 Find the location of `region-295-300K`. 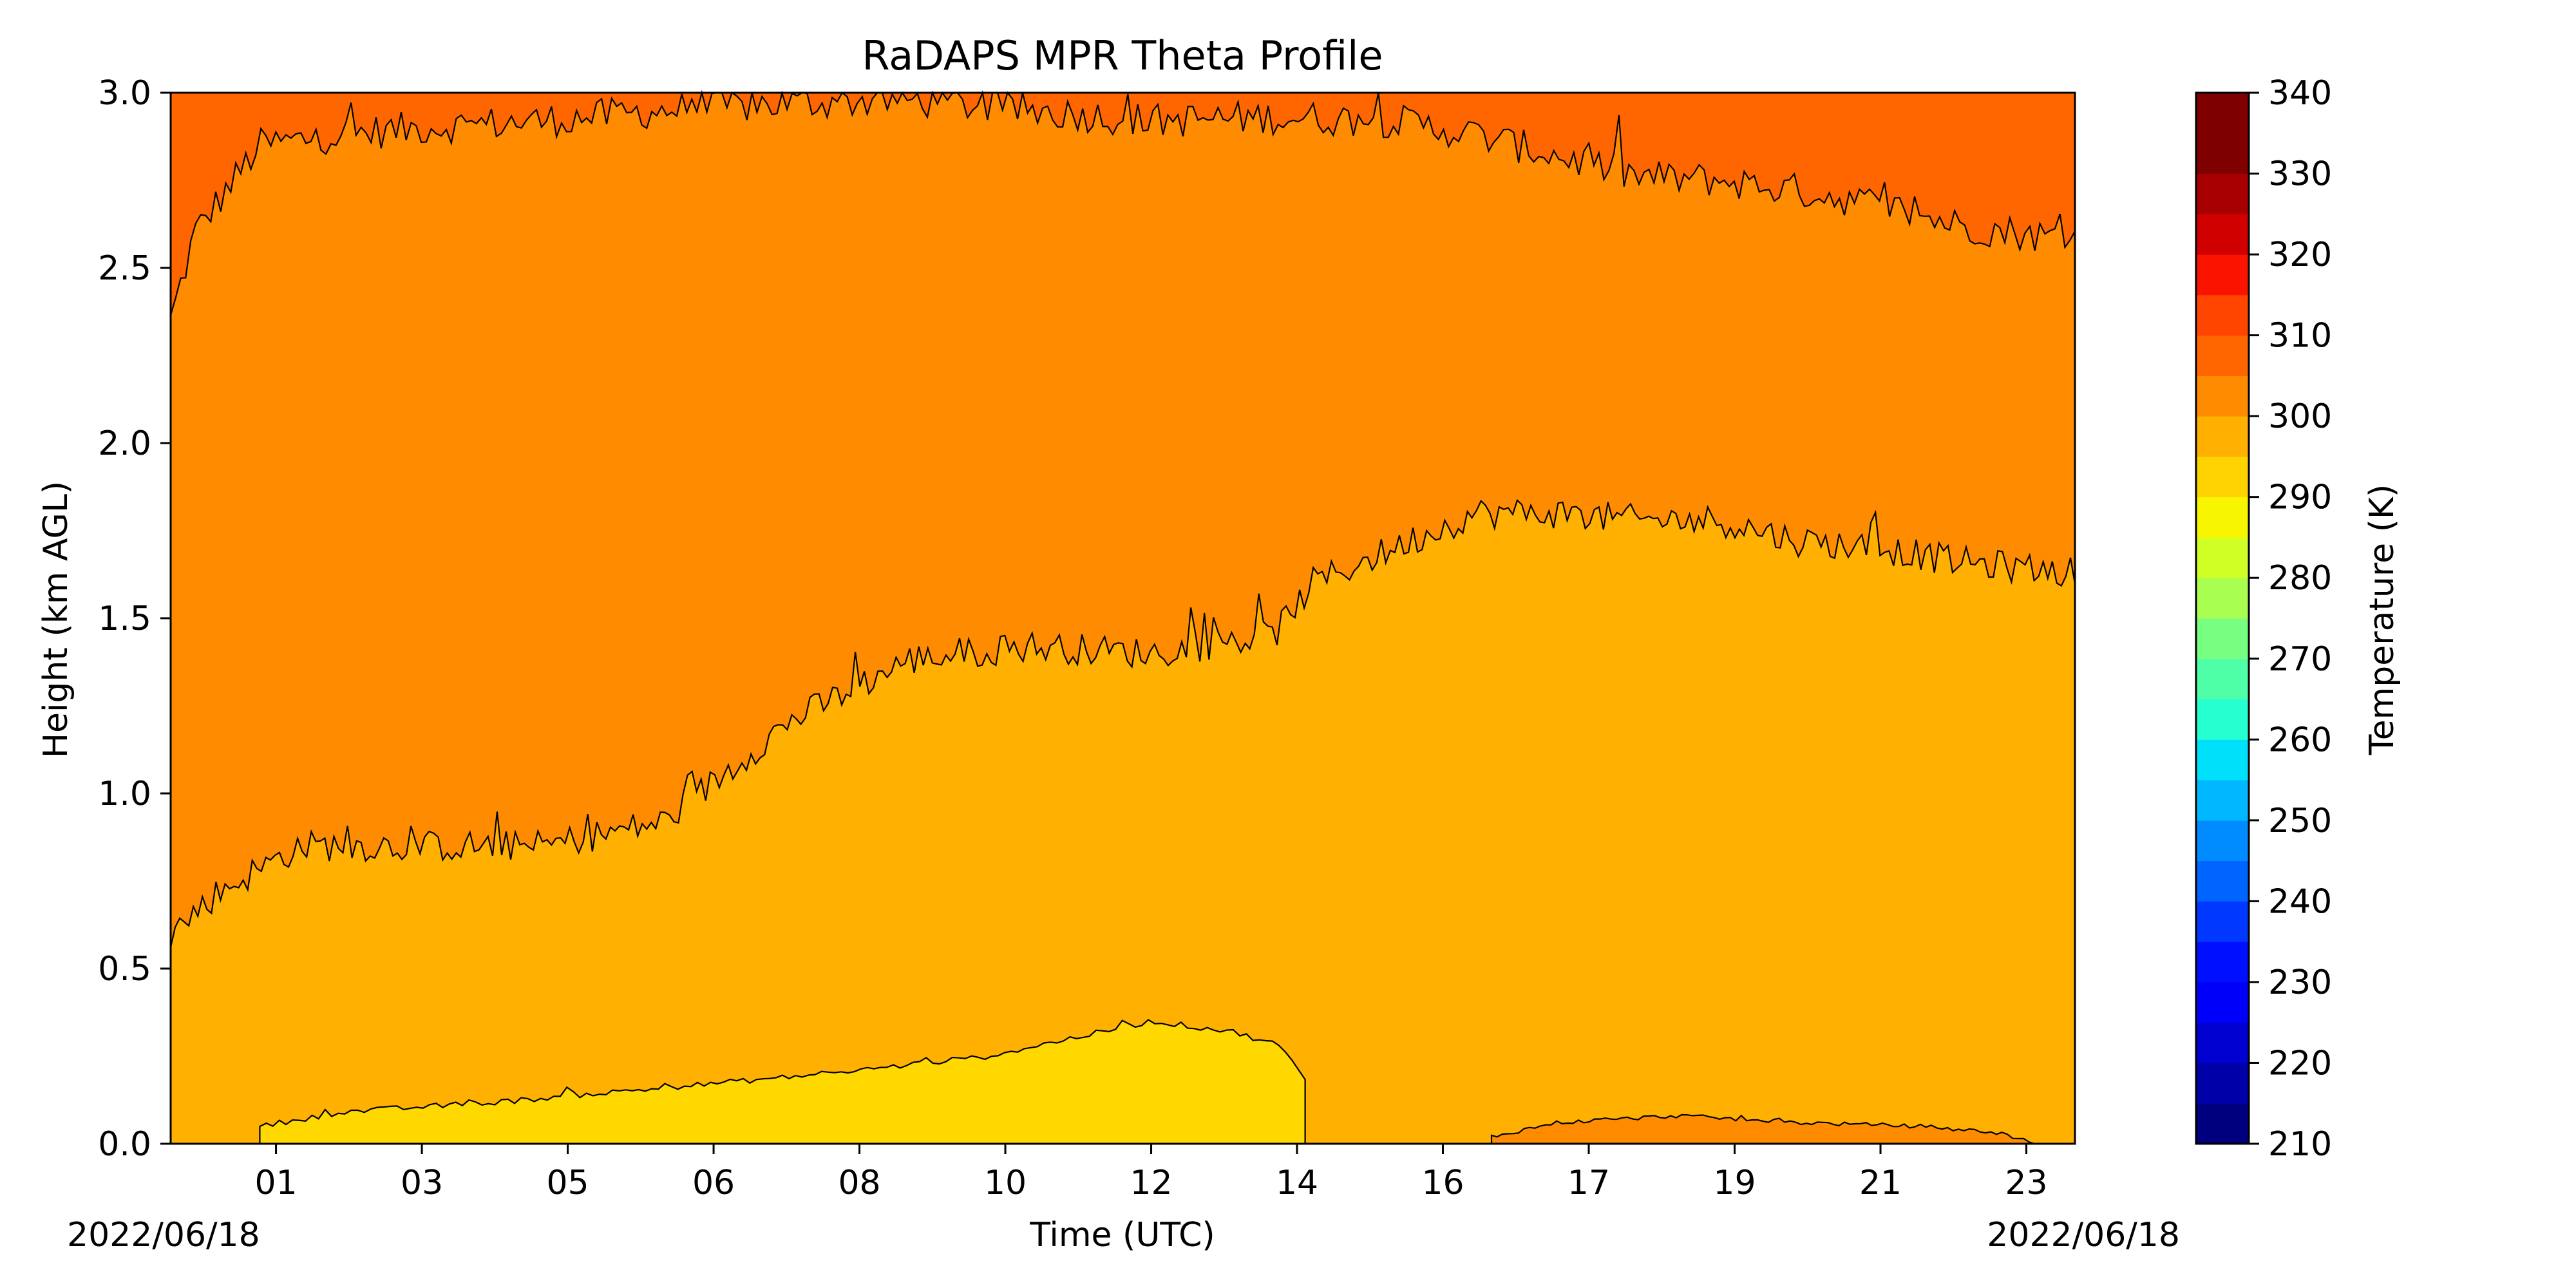

region-295-300K is located at coordinates (782, 1082).